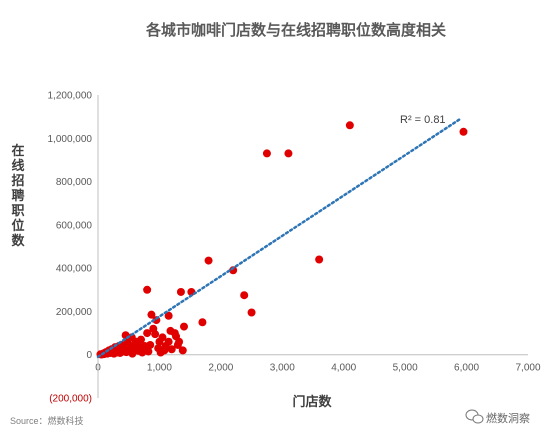 The height and width of the screenshot is (437, 554). What do you see at coordinates (18, 195) in the screenshot?
I see `y-axis-label: 在线招聘职位数` at bounding box center [18, 195].